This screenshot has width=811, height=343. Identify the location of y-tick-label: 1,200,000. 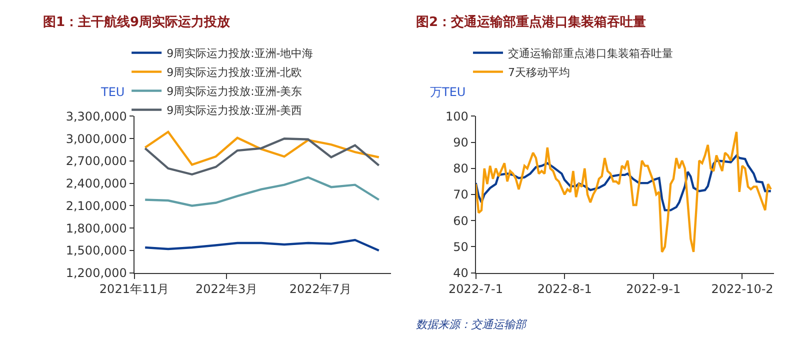
(96, 273).